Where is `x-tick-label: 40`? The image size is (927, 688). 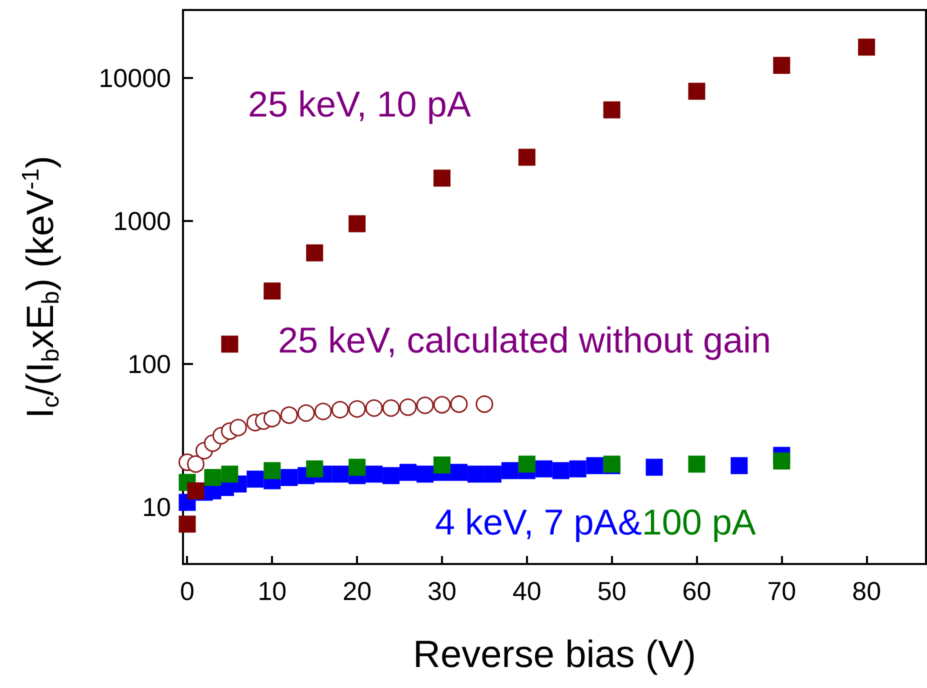 x-tick-label: 40 is located at coordinates (527, 591).